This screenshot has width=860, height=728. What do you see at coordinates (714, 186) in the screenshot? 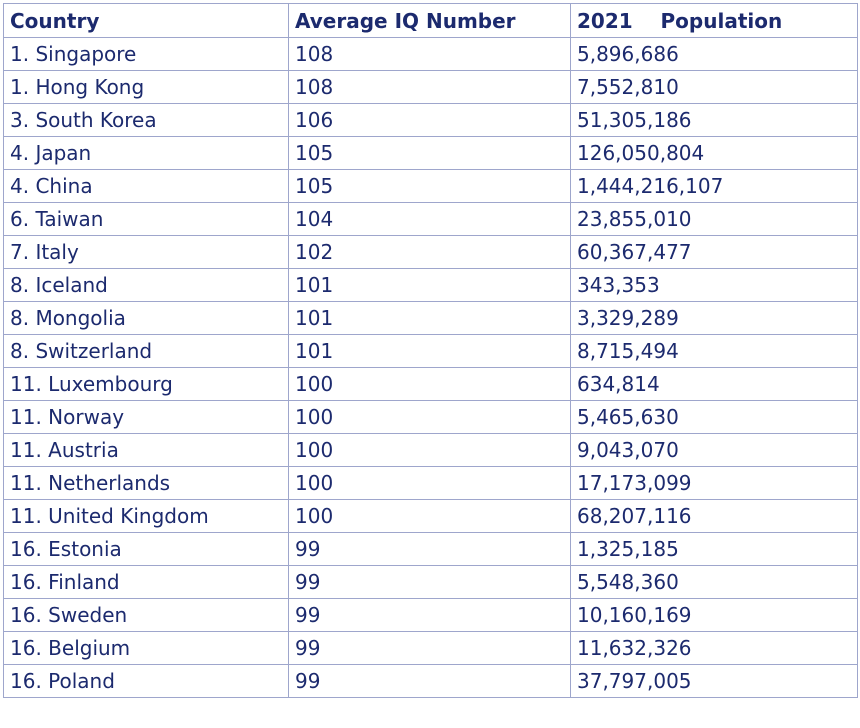
I see `table-cell: 1,444,216,107` at bounding box center [714, 186].